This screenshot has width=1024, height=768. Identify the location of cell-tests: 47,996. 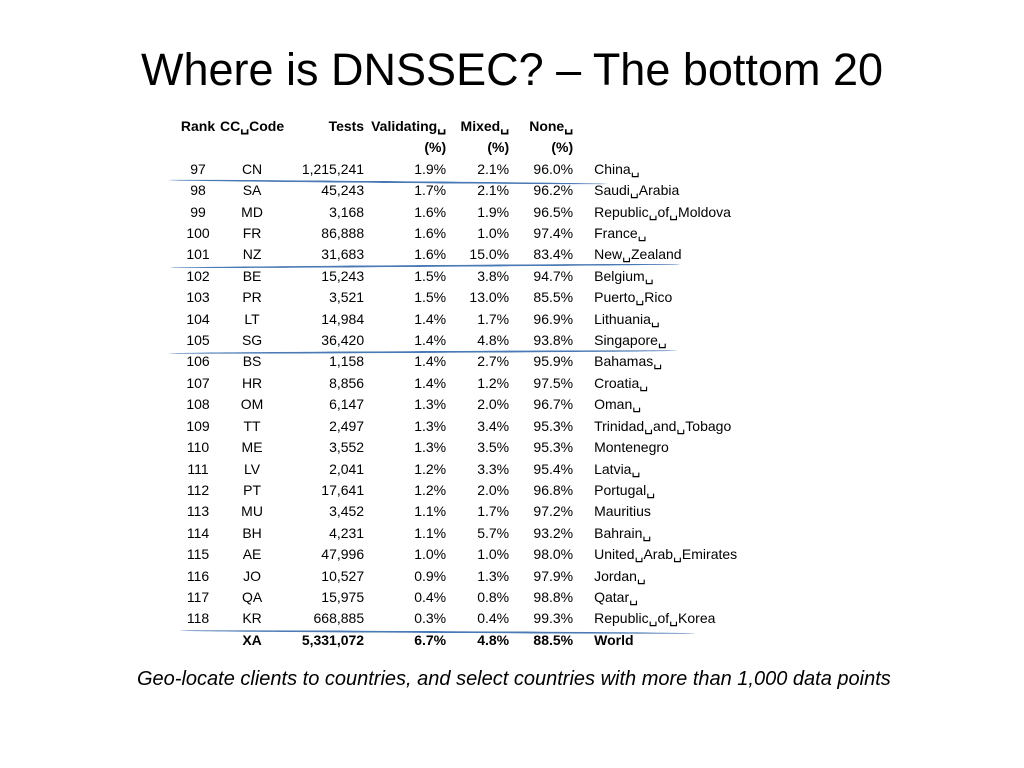
(343, 554).